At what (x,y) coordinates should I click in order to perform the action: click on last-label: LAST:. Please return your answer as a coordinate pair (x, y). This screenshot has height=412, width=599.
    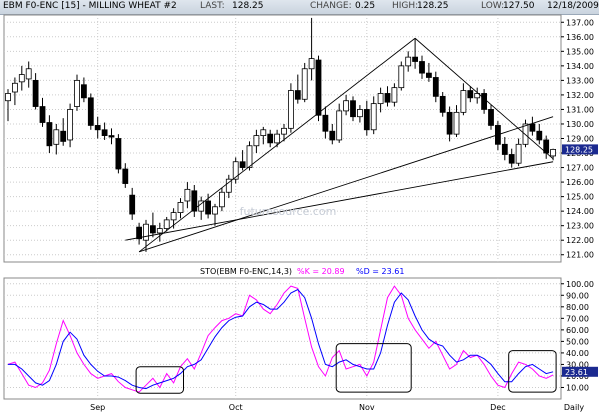
    Looking at the image, I should click on (212, 6).